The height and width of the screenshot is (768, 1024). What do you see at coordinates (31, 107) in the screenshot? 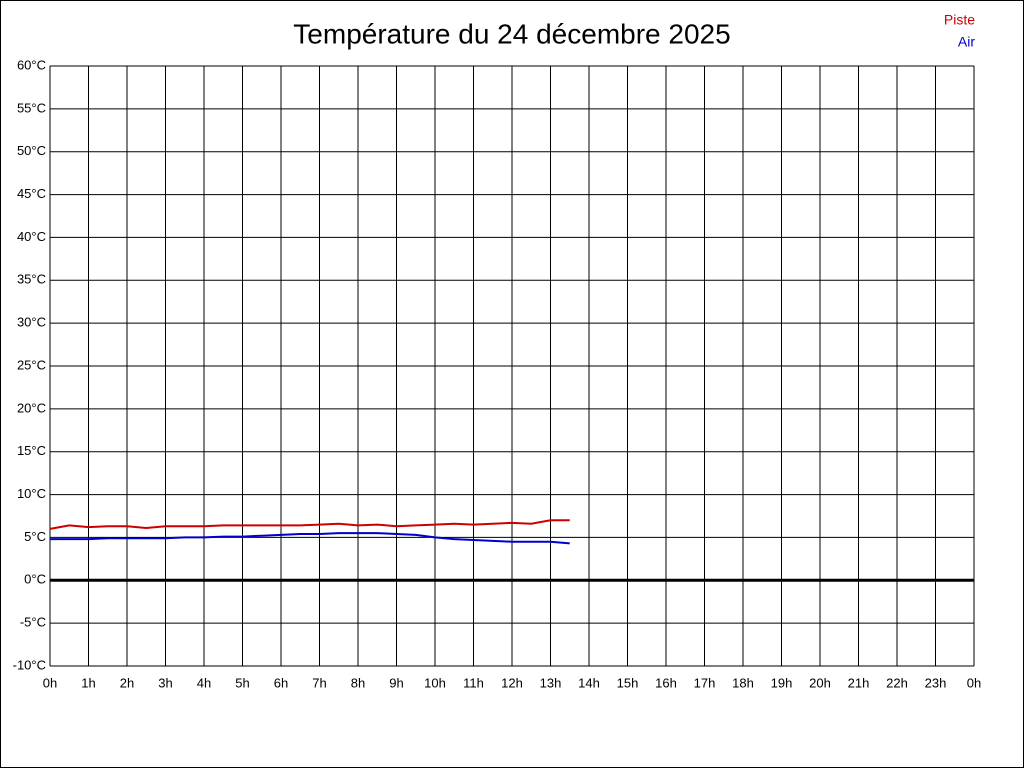
I see `y-tick-label: 55°C` at bounding box center [31, 107].